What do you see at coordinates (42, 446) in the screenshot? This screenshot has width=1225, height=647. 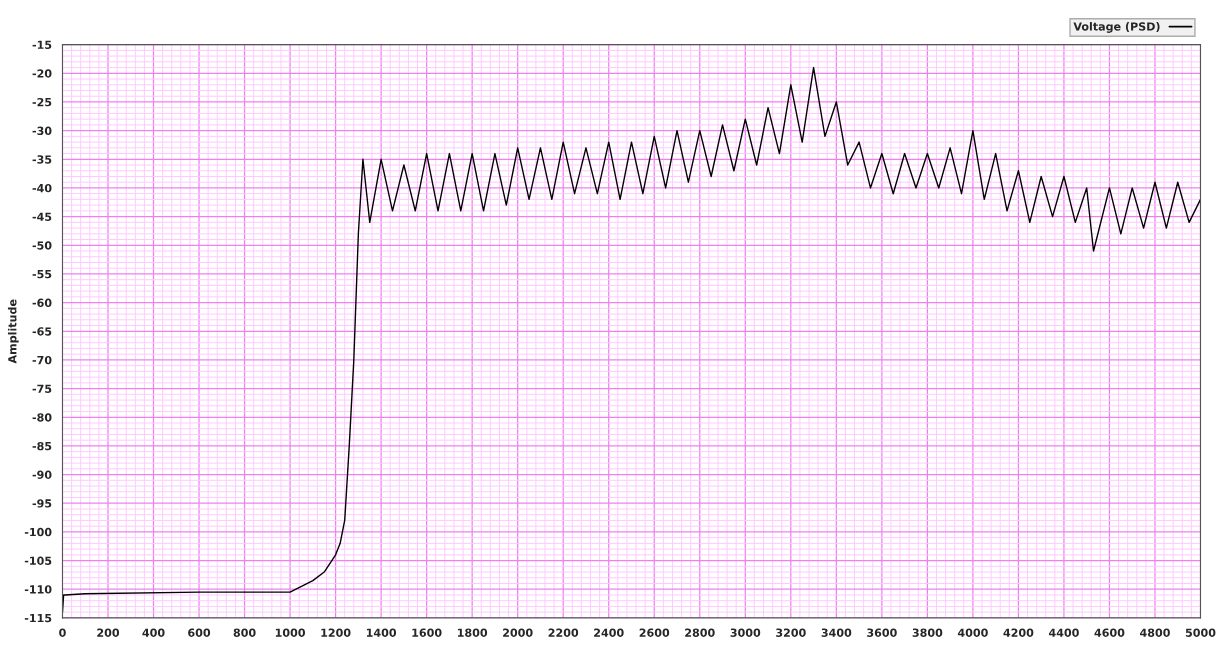 I see `y-tick-label: -85` at bounding box center [42, 446].